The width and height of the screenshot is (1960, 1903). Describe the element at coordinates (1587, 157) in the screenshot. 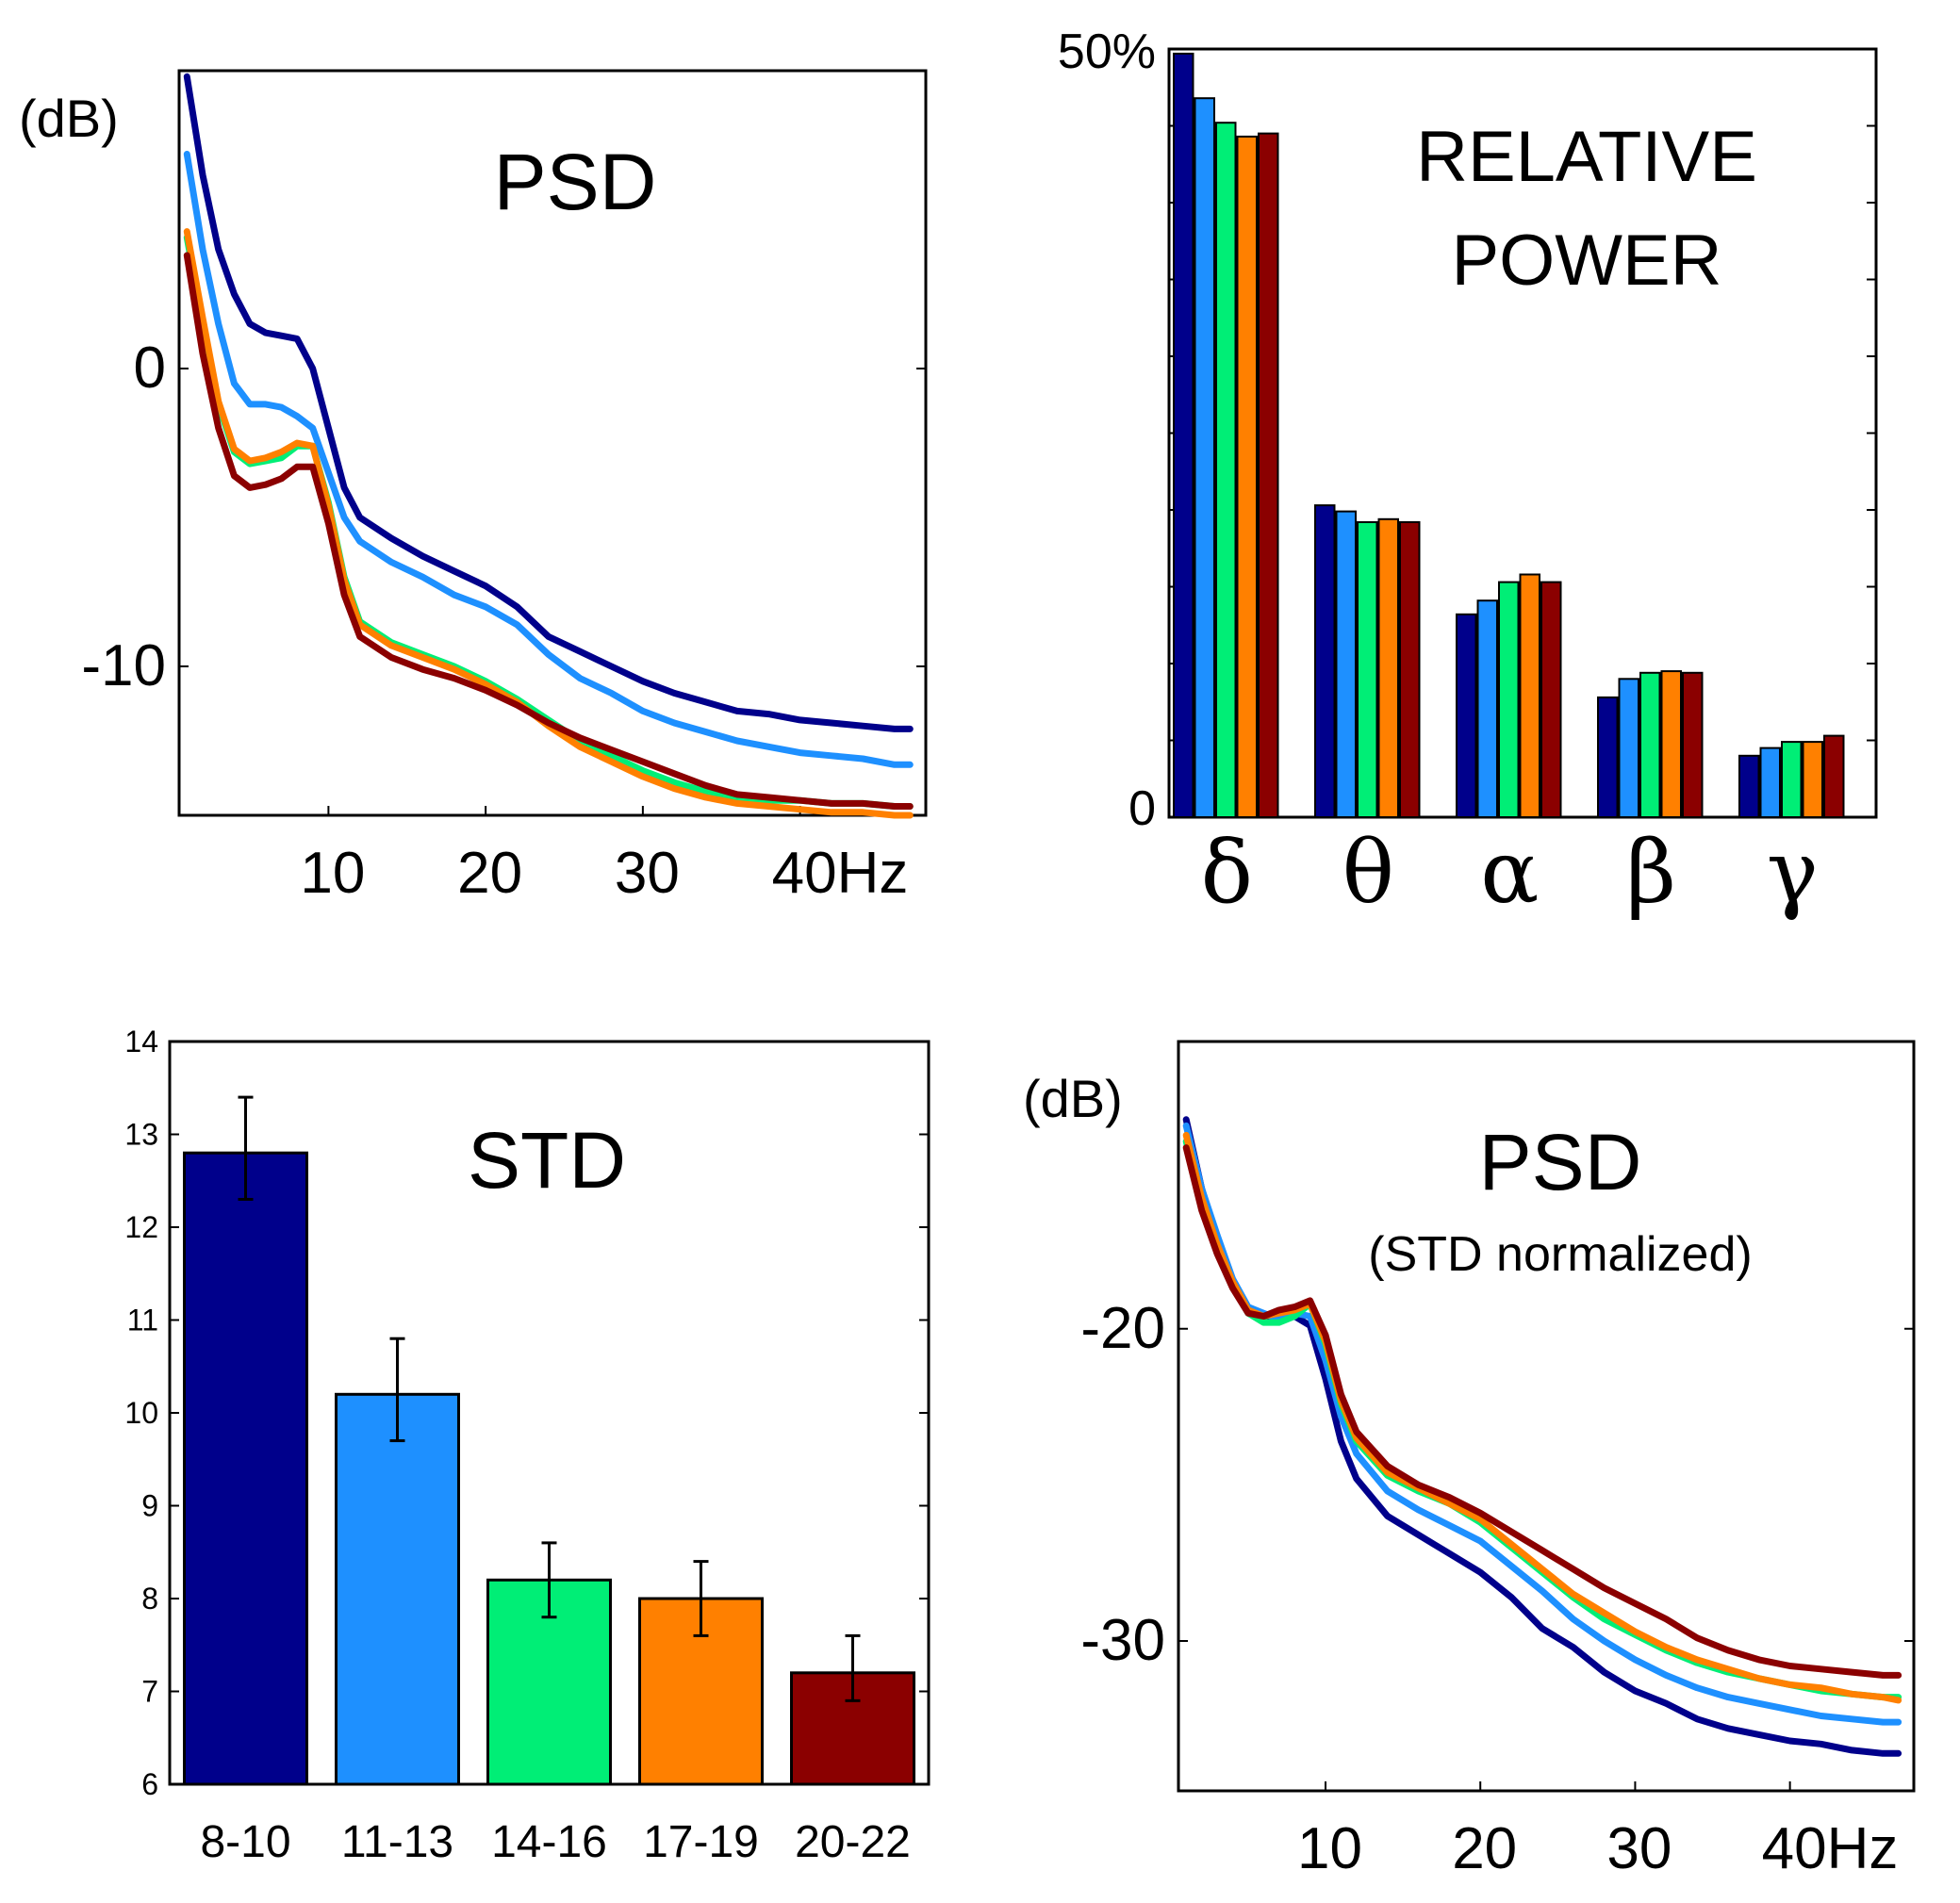

I see `relative-power-title-line1: RELATIVE` at that location.